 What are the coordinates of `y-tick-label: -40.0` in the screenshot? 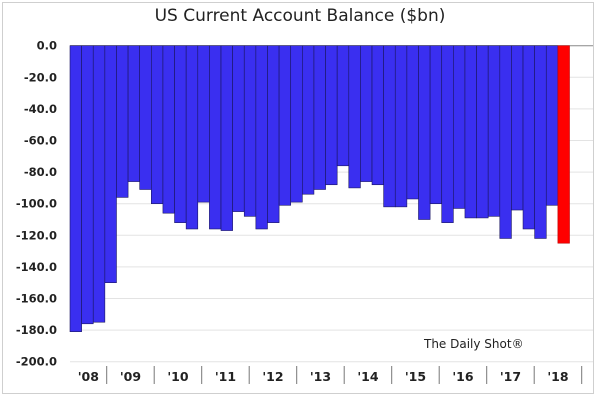 It's located at (40, 109).